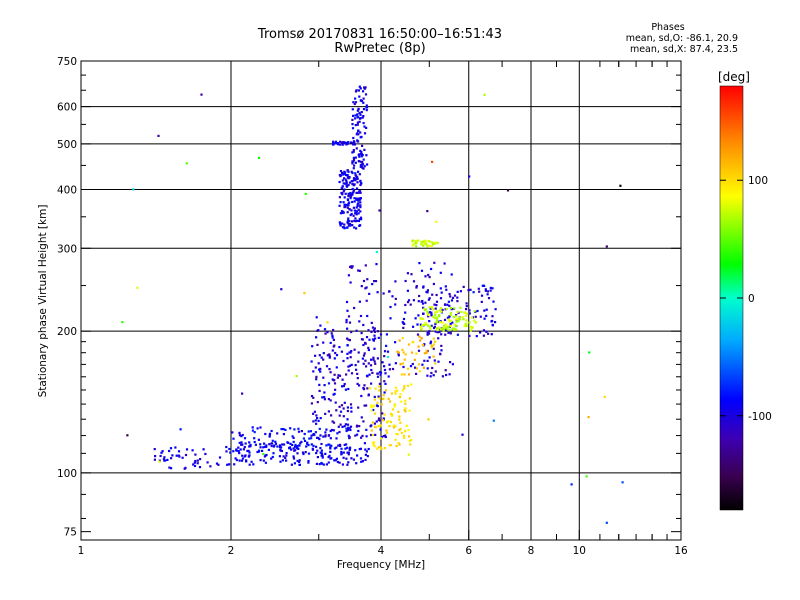 The width and height of the screenshot is (800, 600). I want to click on chart-subtitle: RwPretec (8p), so click(380, 48).